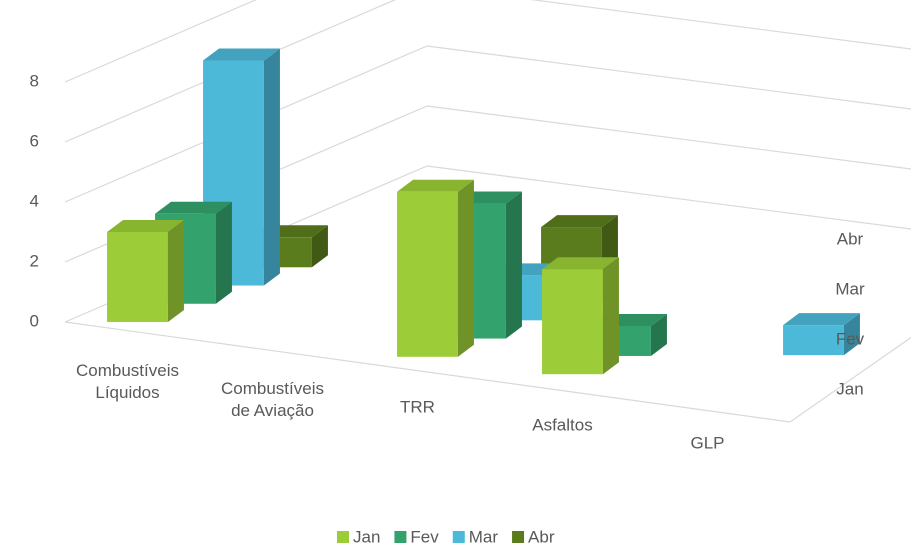 Image resolution: width=911 pixels, height=556 pixels. I want to click on x-tick-label: Asfaltos, so click(562, 424).